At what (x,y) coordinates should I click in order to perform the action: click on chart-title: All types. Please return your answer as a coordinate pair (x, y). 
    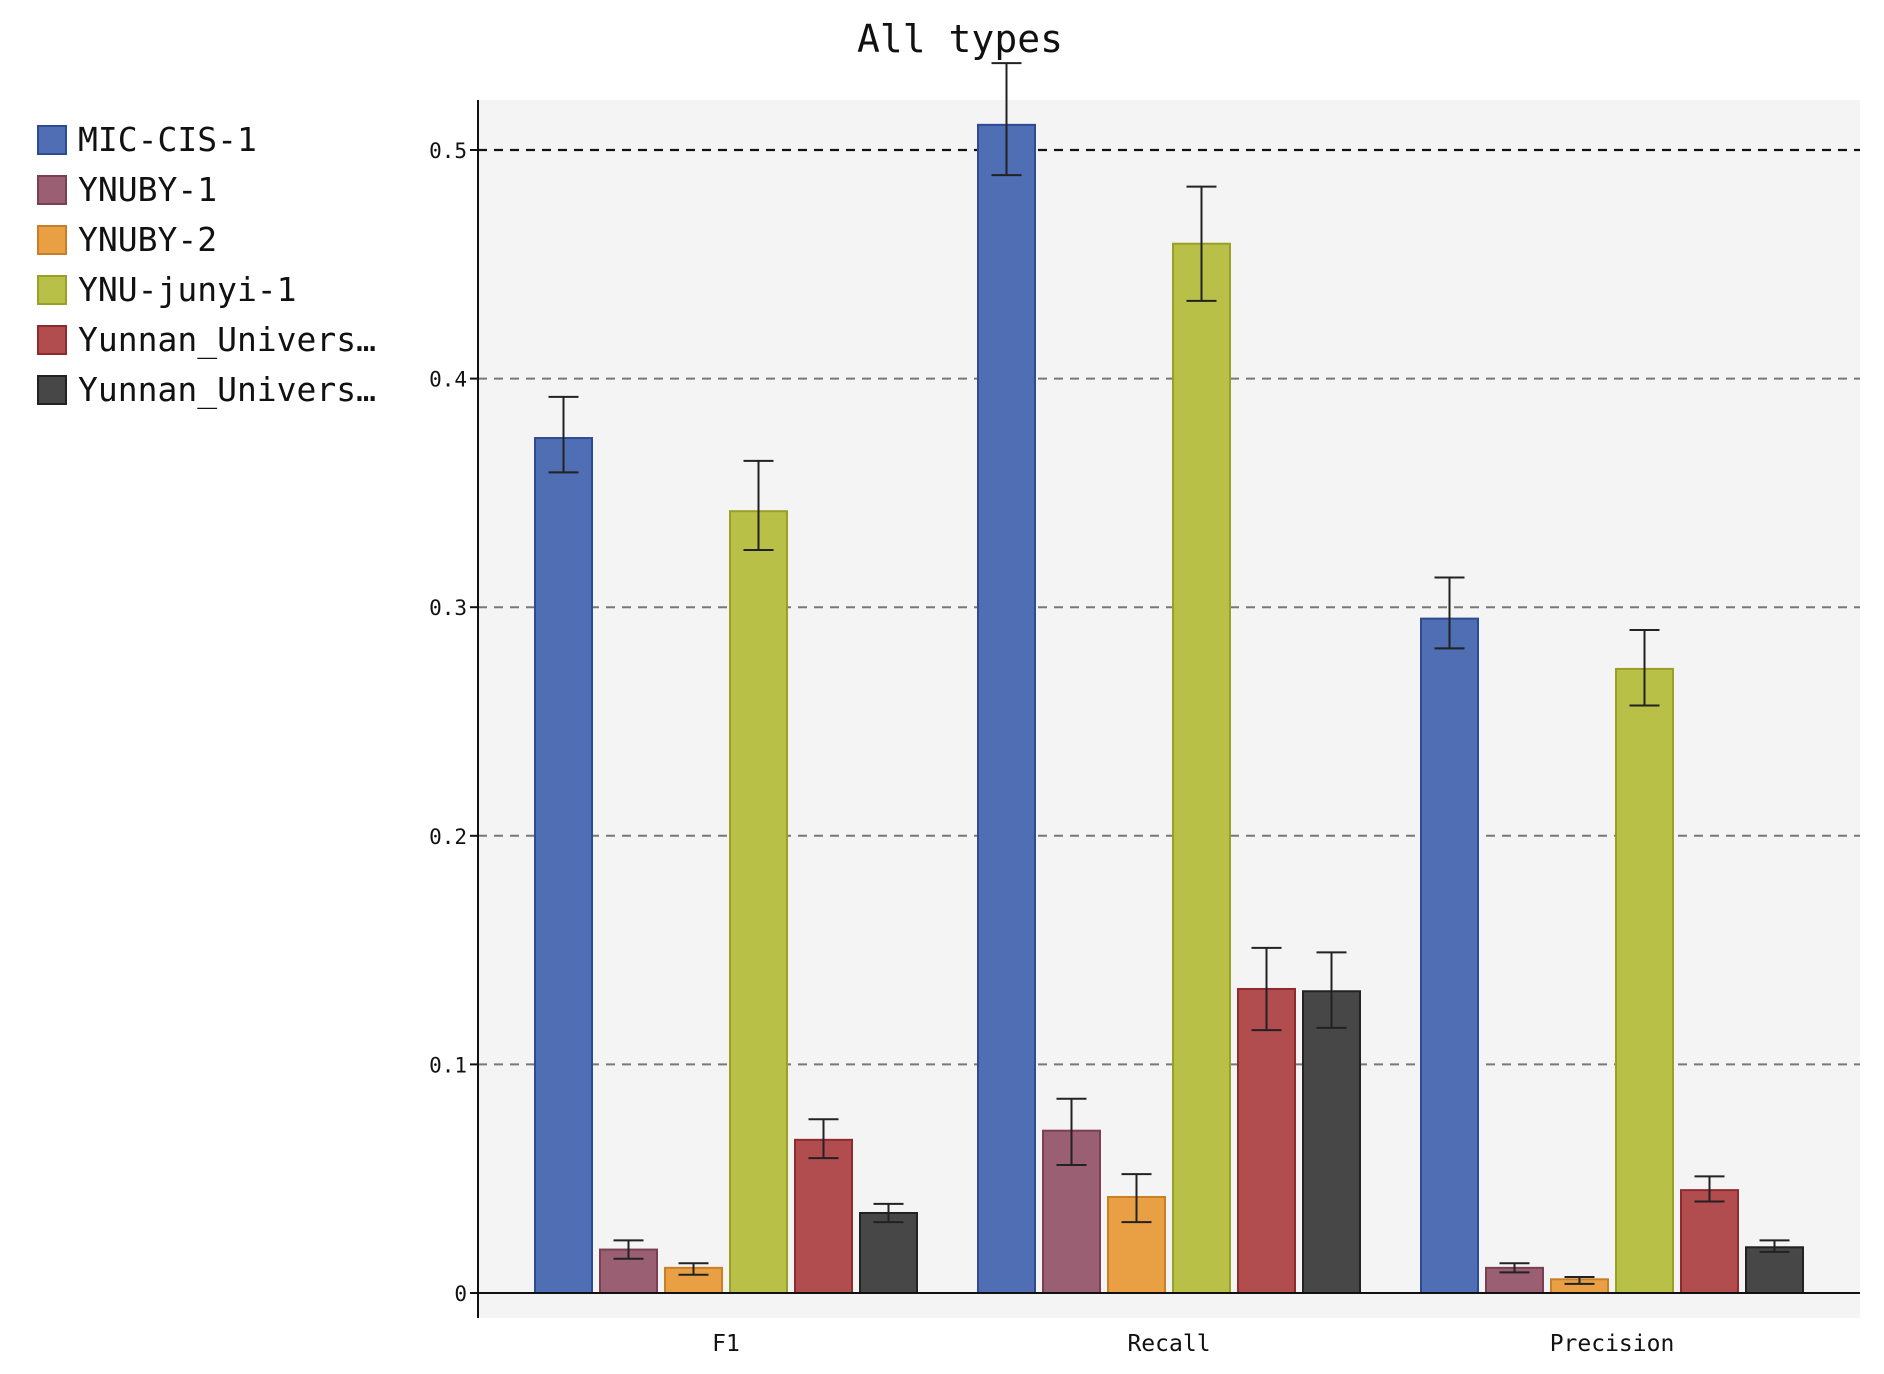
    Looking at the image, I should click on (960, 39).